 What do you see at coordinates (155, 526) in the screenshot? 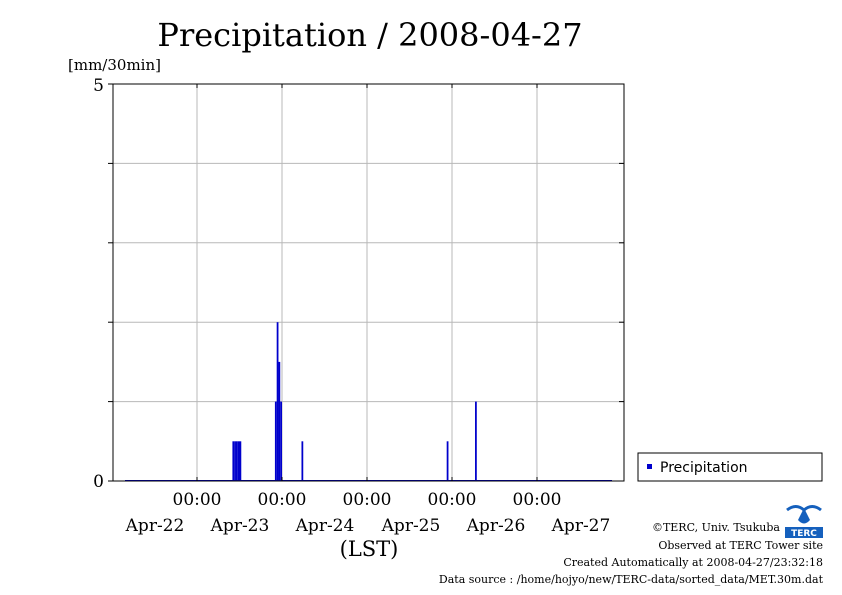
I see `x-date-label: Apr-22` at bounding box center [155, 526].